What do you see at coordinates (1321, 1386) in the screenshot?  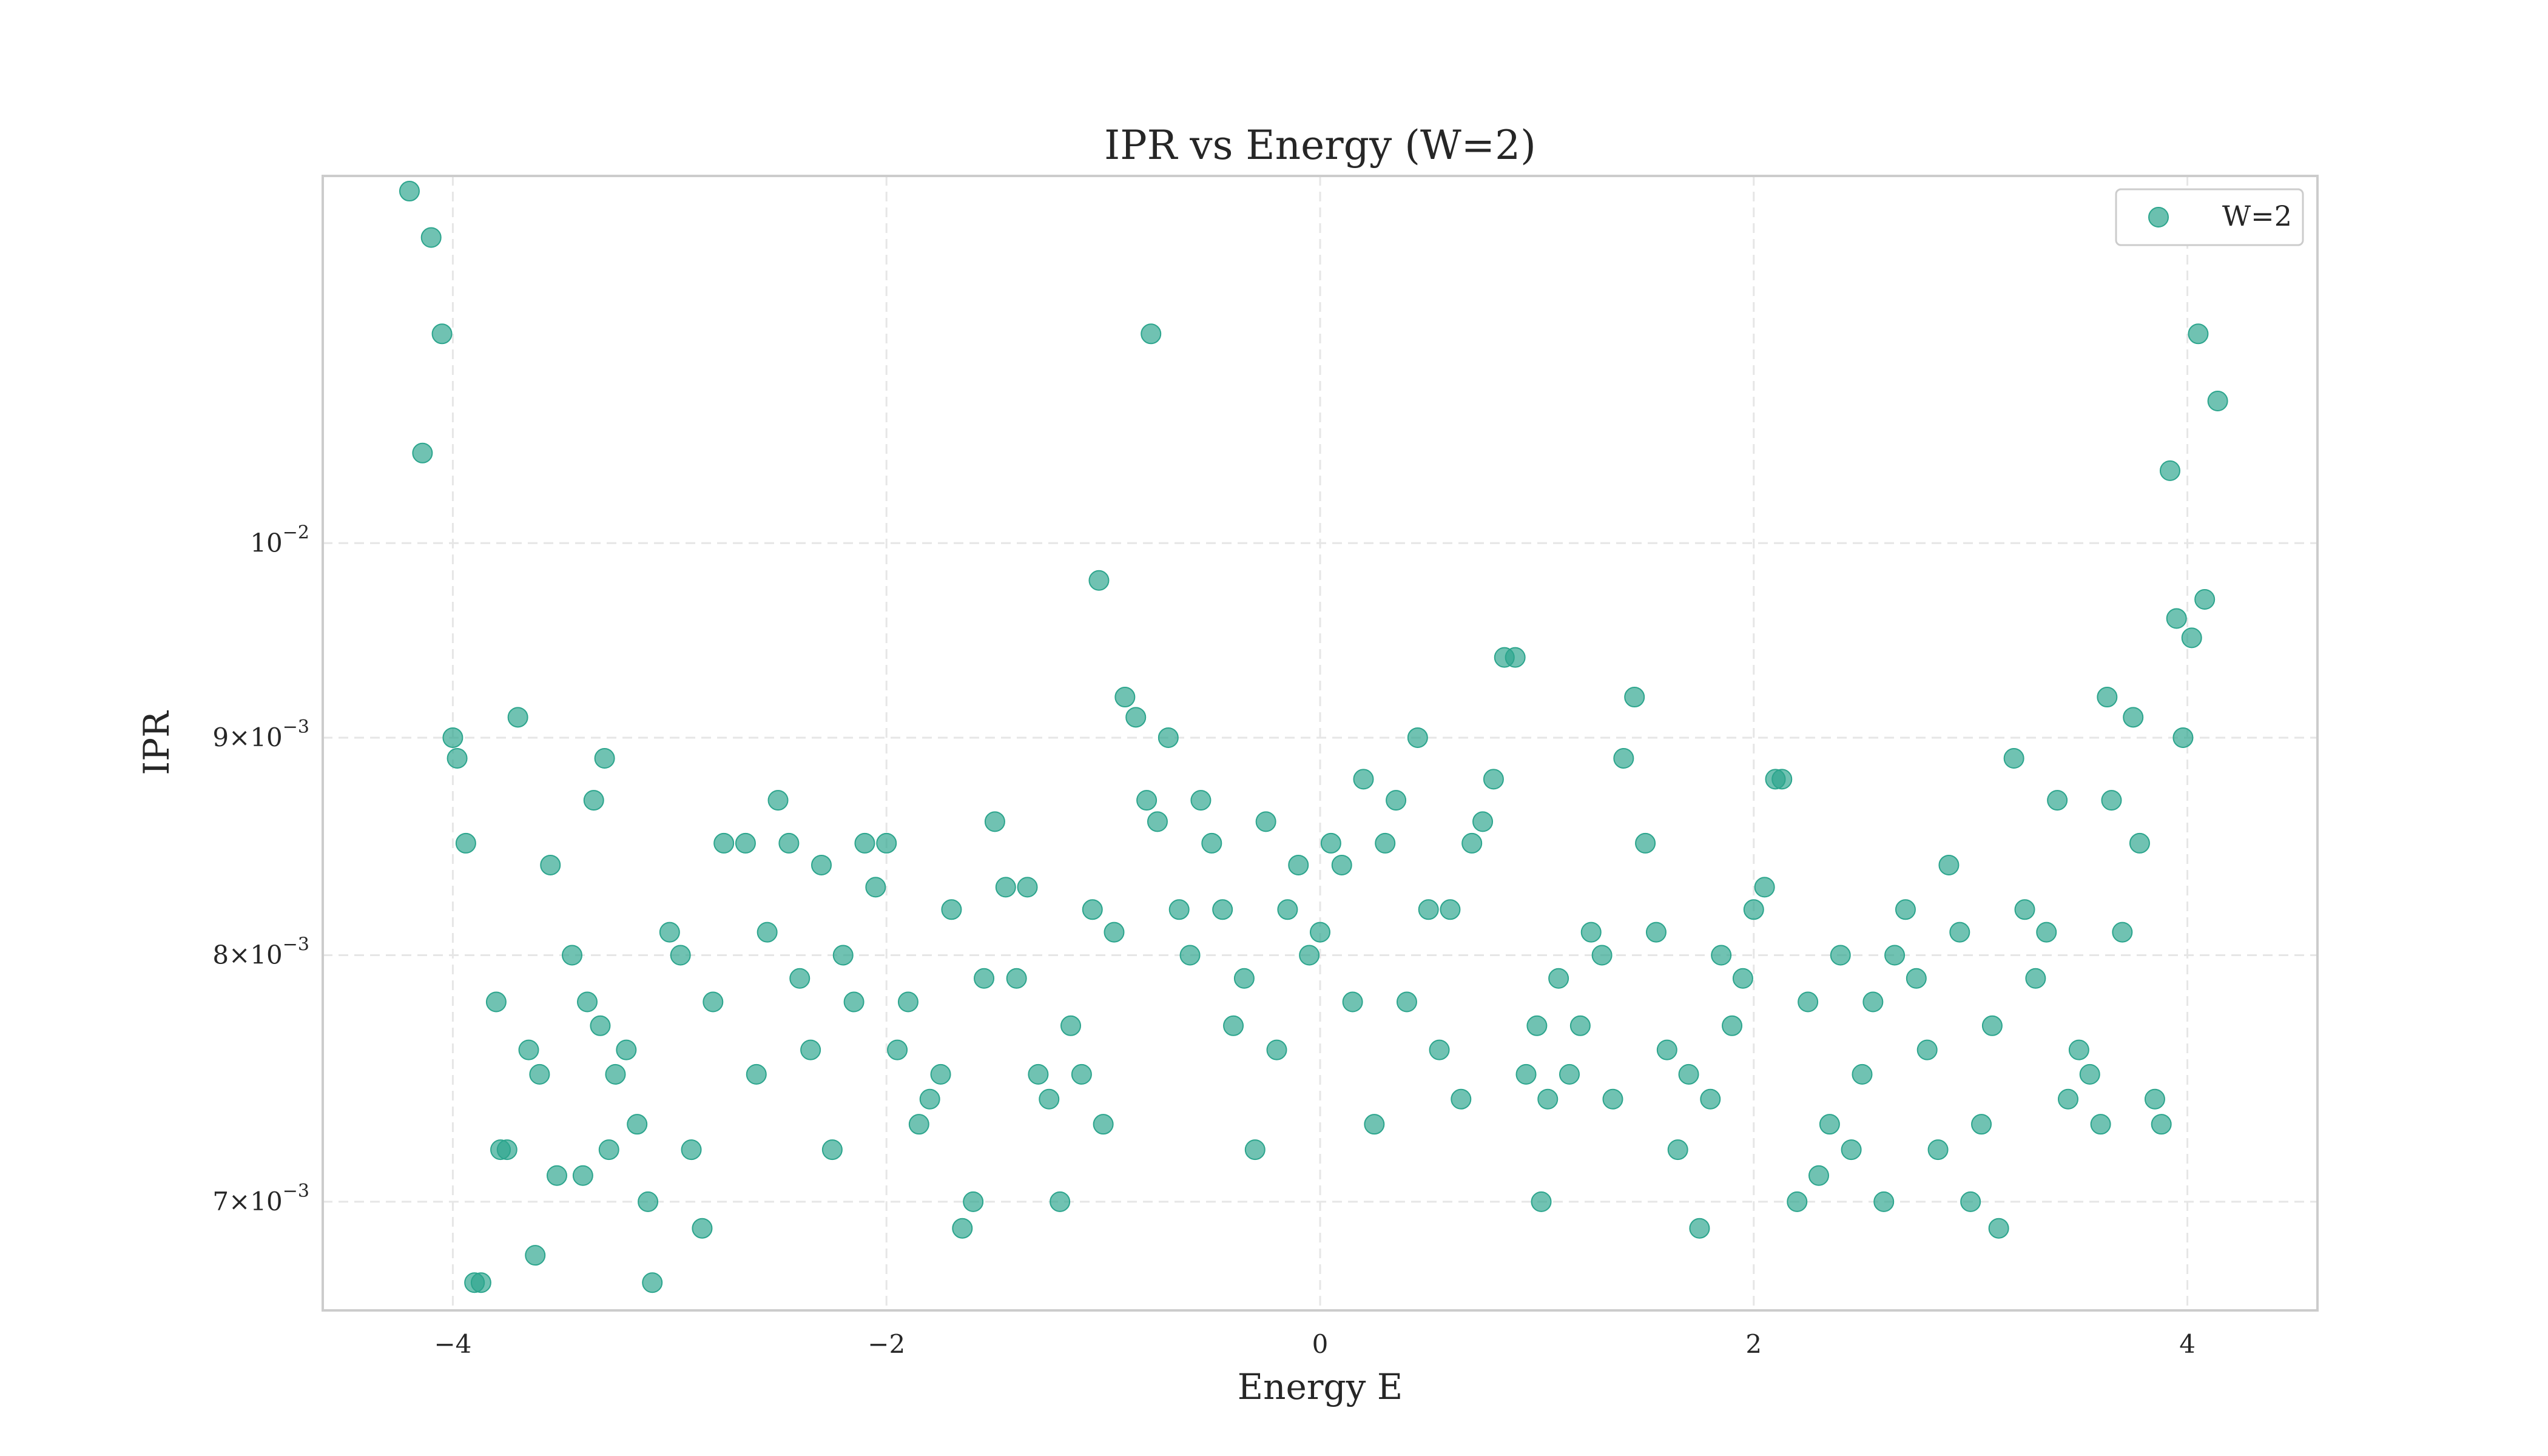 I see `x-axis-title: Energy E` at bounding box center [1321, 1386].